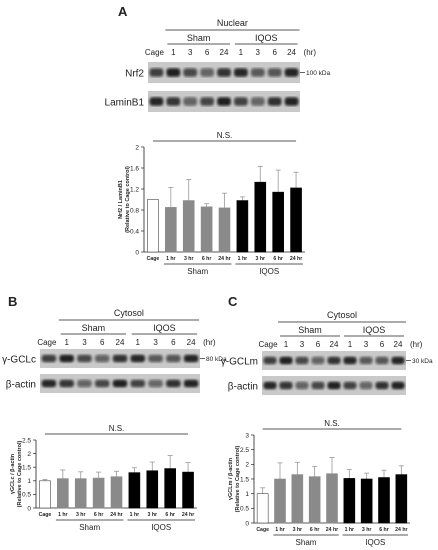 The image size is (438, 550). Describe the element at coordinates (134, 74) in the screenshot. I see `blot-protein-label: Nrf2` at that location.